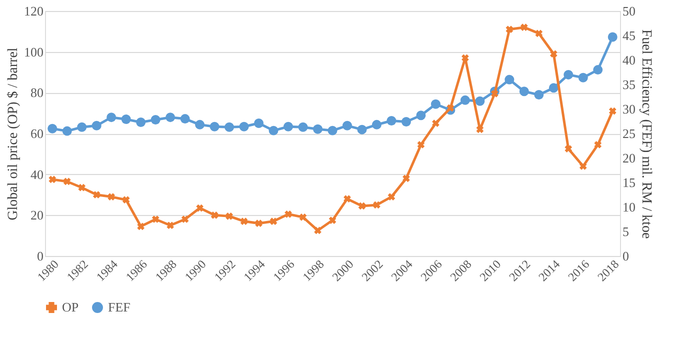 The height and width of the screenshot is (347, 685). Describe the element at coordinates (34, 11) in the screenshot. I see `y-tick-label: 120` at that location.